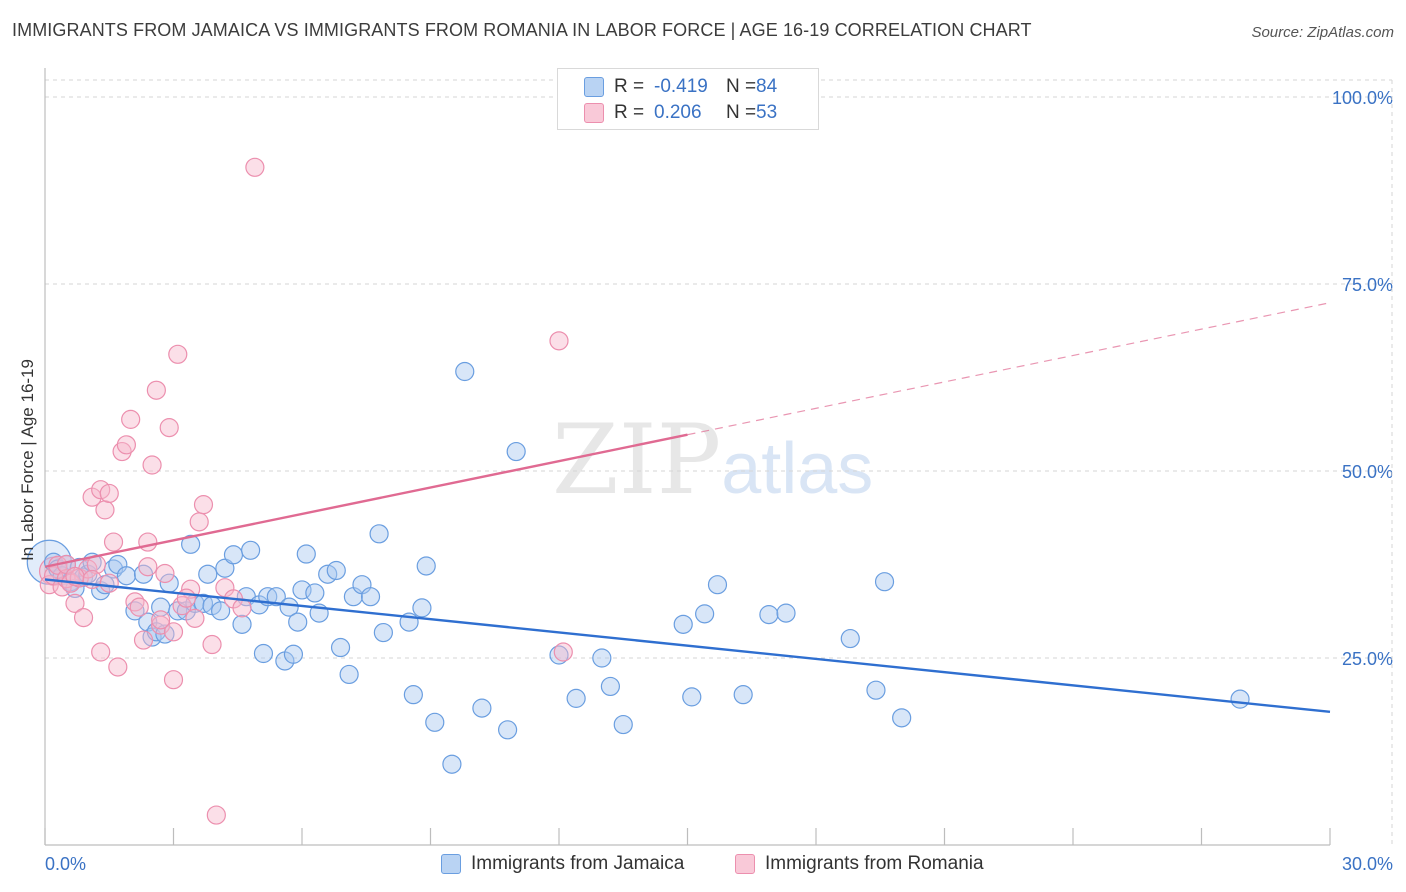 Image resolution: width=1406 pixels, height=892 pixels. What do you see at coordinates (451, 864) in the screenshot?
I see `legend-swatch-jamaica` at bounding box center [451, 864].